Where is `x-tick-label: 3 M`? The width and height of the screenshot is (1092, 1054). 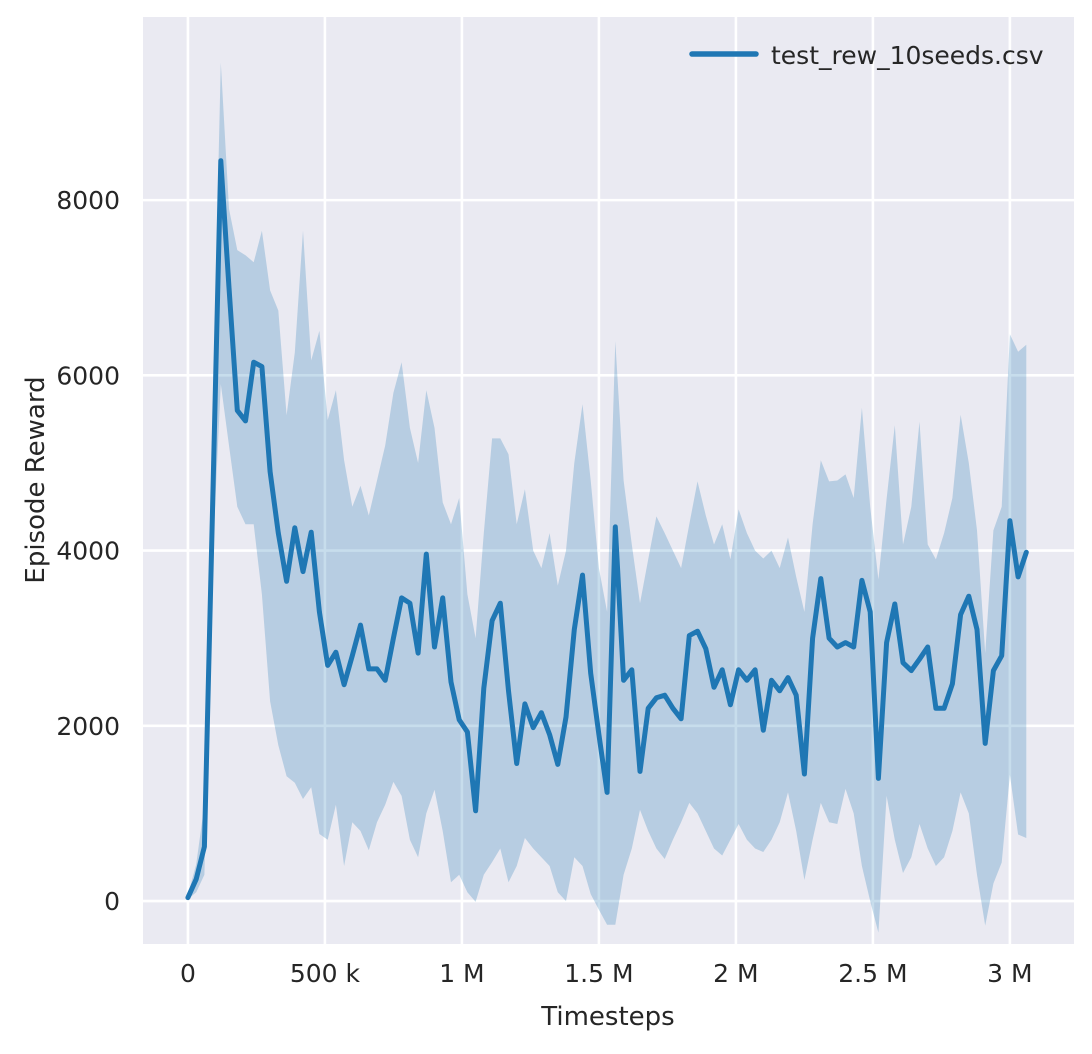
x-tick-label: 3 M is located at coordinates (1009, 973).